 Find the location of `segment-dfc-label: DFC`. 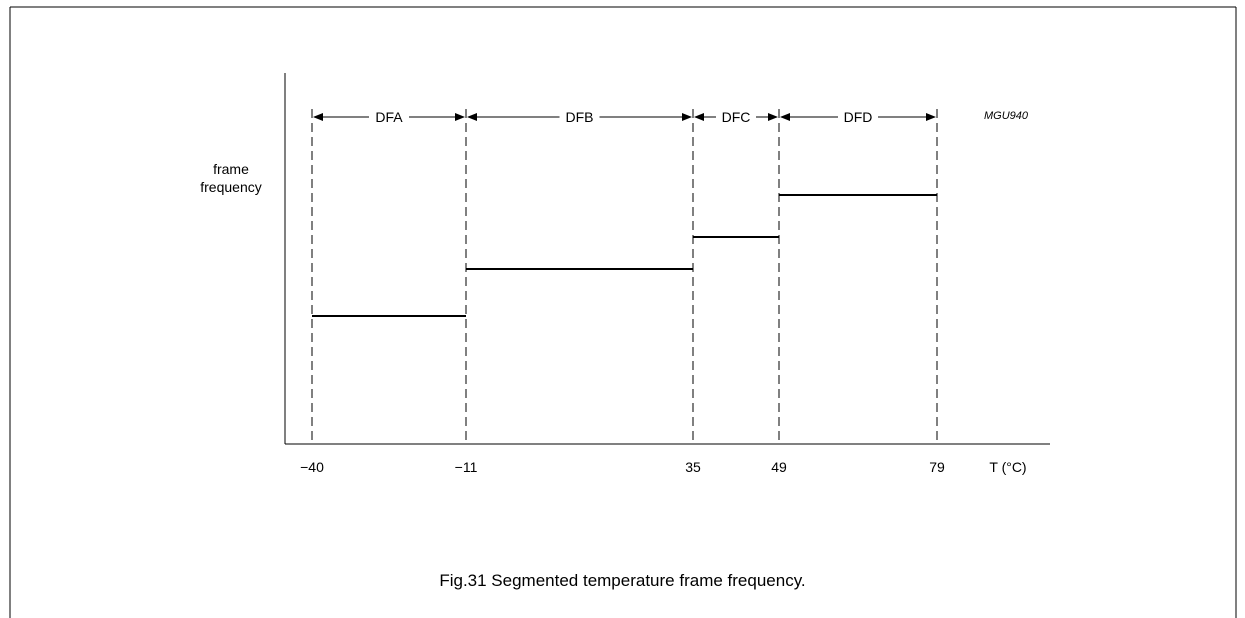

segment-dfc-label: DFC is located at coordinates (736, 117).